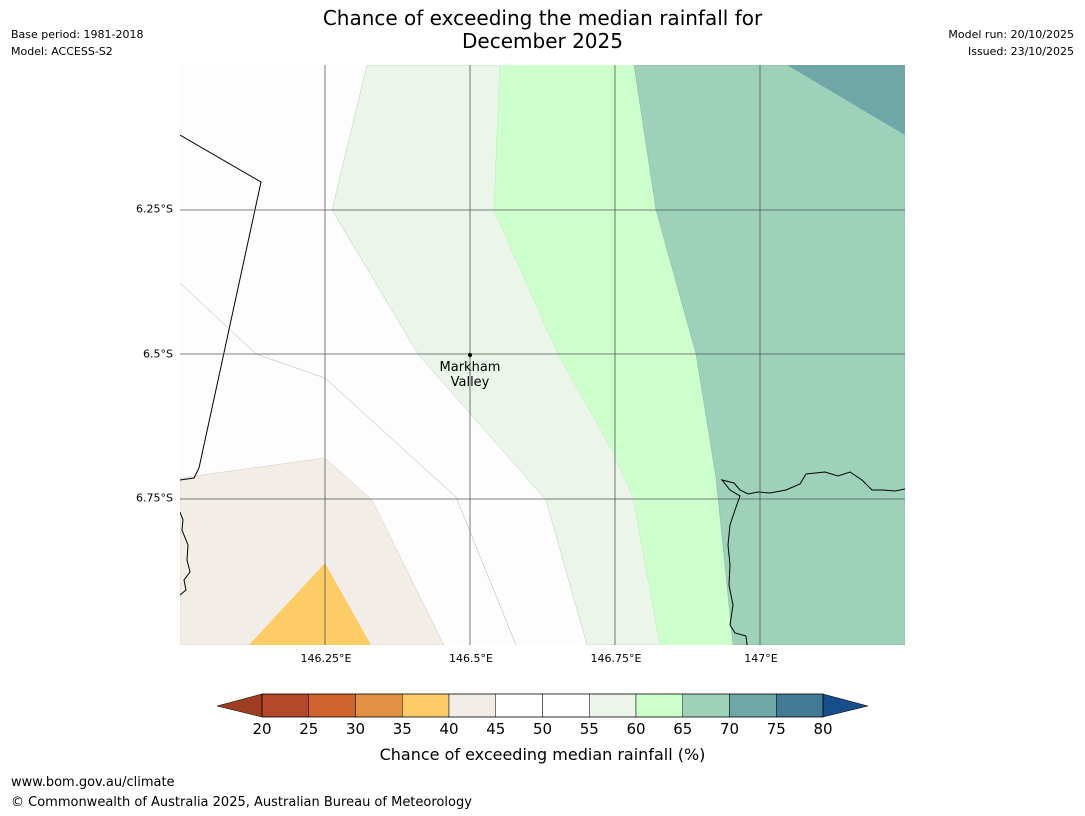 This screenshot has width=1085, height=816. I want to click on markham-valley-marker, so click(470, 355).